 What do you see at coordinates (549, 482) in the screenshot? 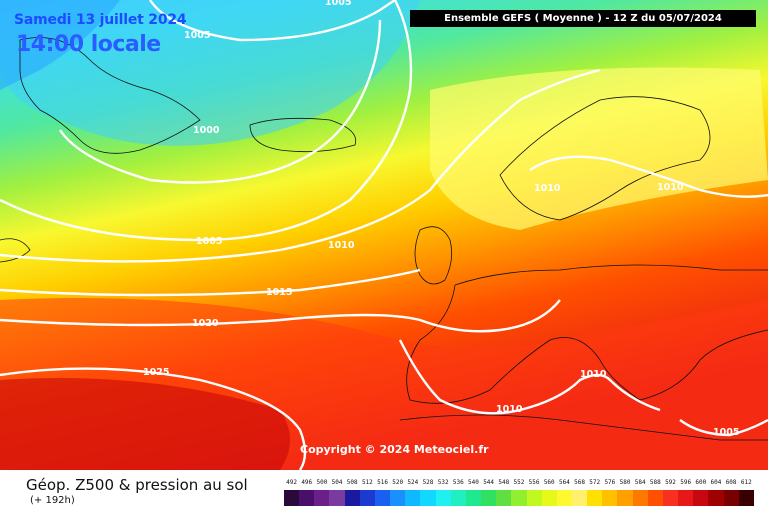
I see `legend-value: 560` at bounding box center [549, 482].